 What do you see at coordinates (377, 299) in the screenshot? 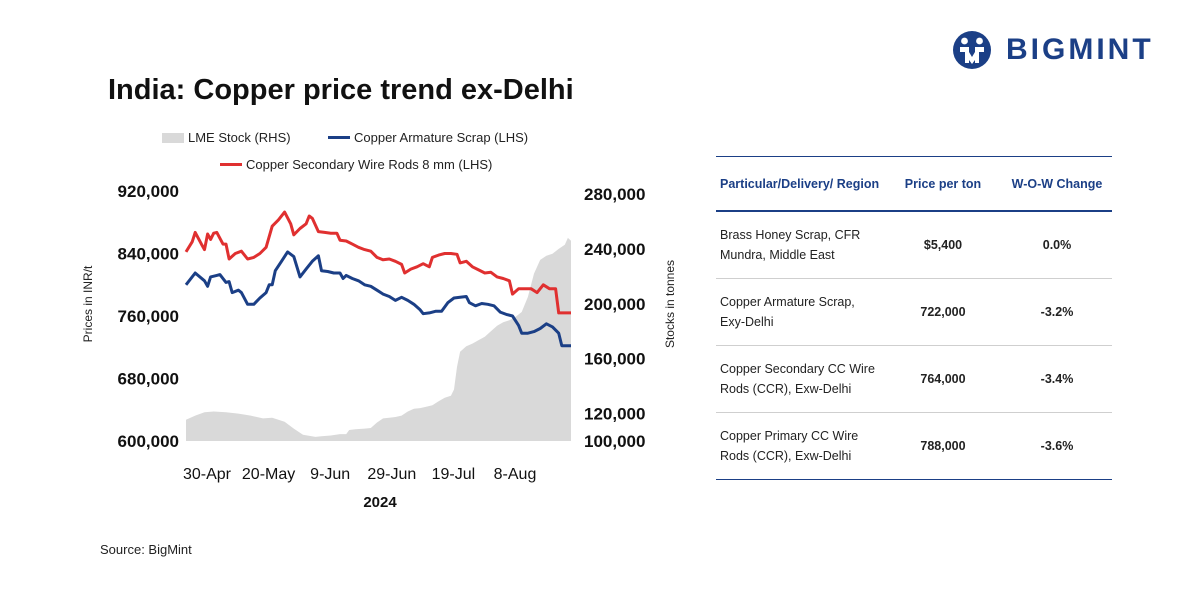
I see `series-armature-scrap-line` at bounding box center [377, 299].